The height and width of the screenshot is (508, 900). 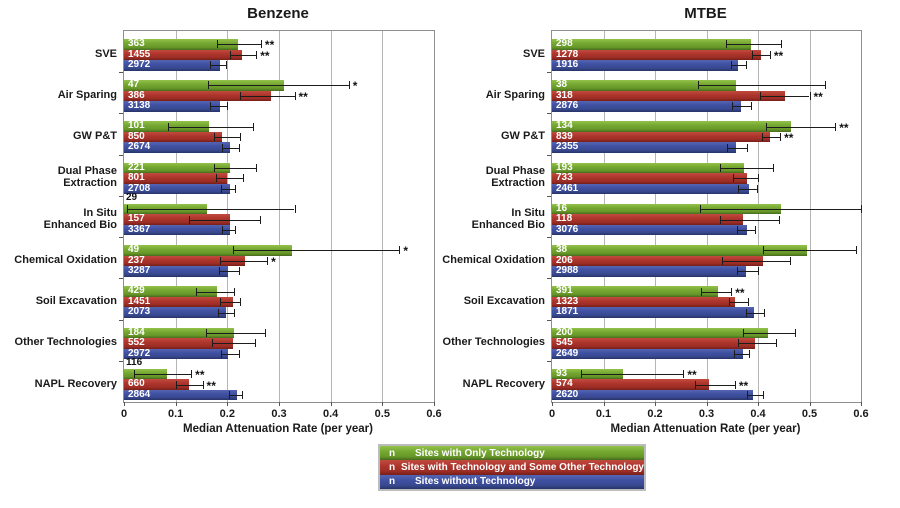 I want to click on n-count-label: 157, so click(x=136, y=219).